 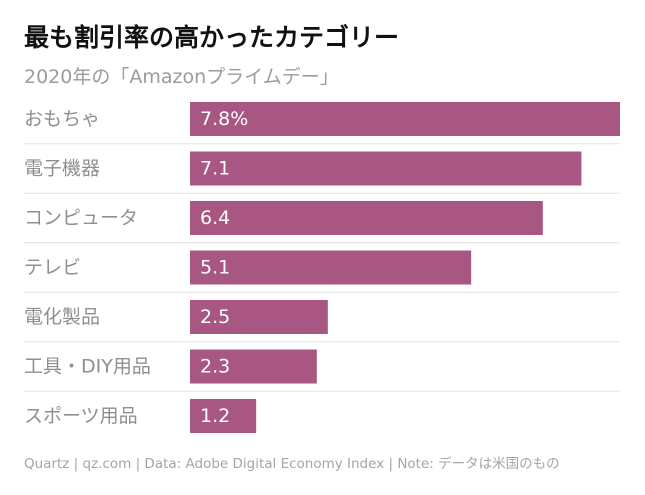 I want to click on value-label: 6.4, so click(x=215, y=218).